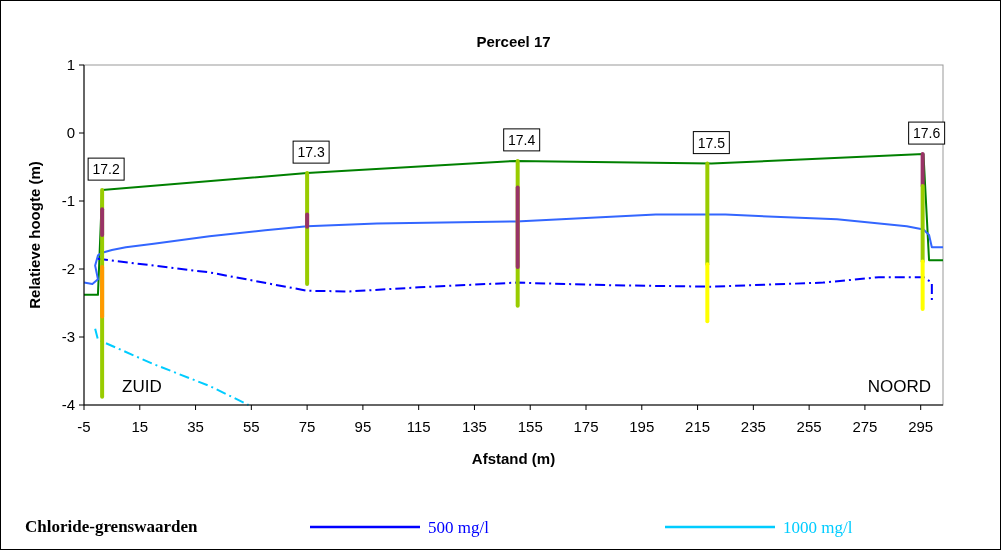 Image resolution: width=1003 pixels, height=552 pixels. Describe the element at coordinates (642, 426) in the screenshot. I see `x-tick-label: 195` at that location.